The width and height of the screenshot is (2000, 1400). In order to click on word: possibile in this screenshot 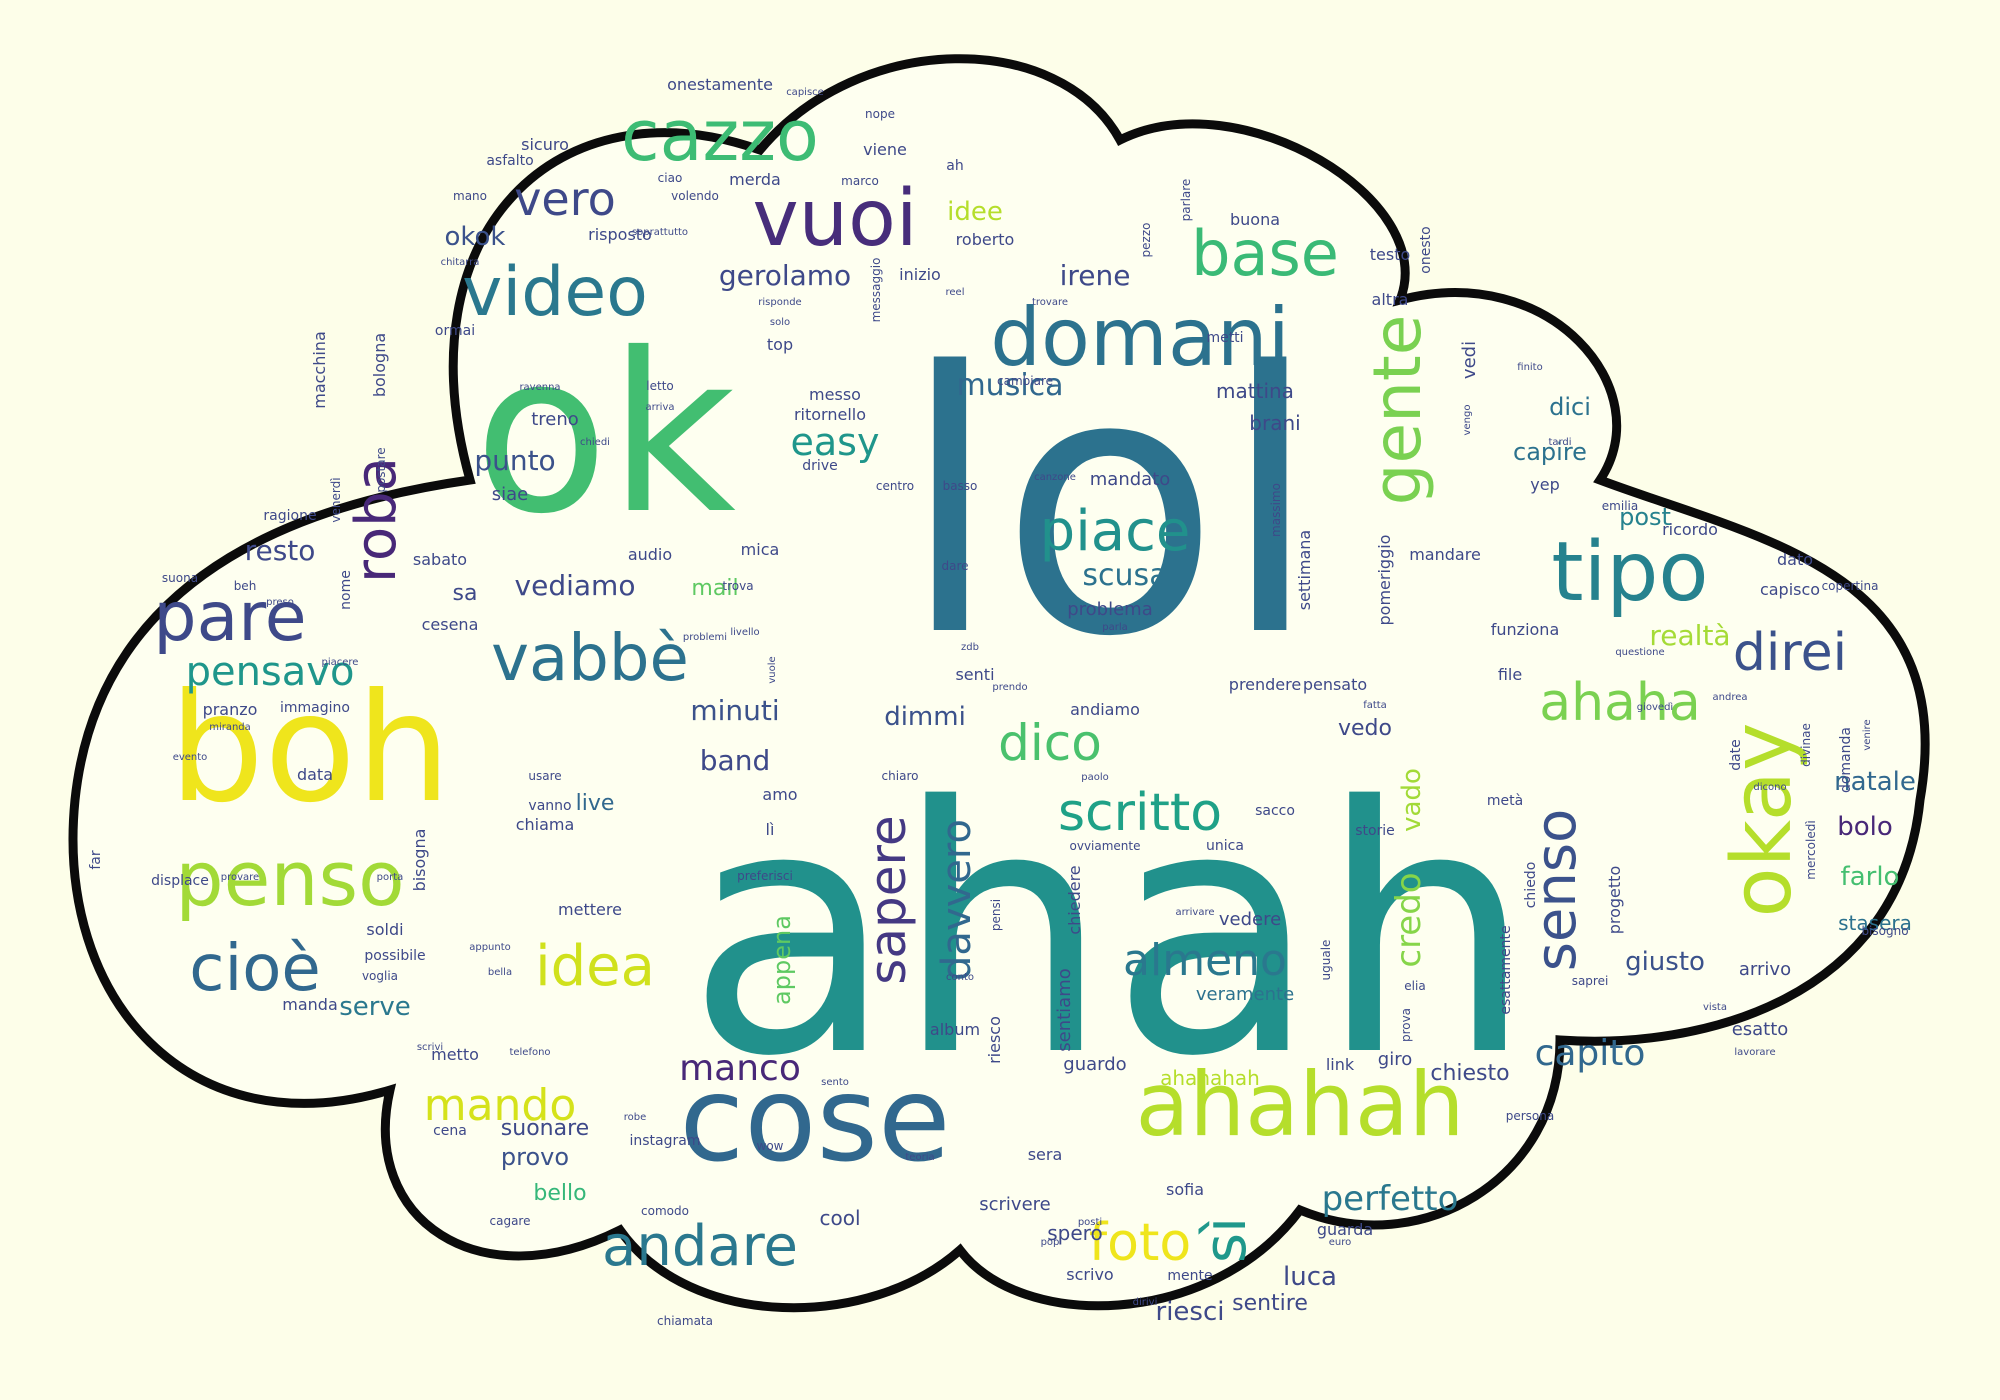, I will do `click(394, 956)`.